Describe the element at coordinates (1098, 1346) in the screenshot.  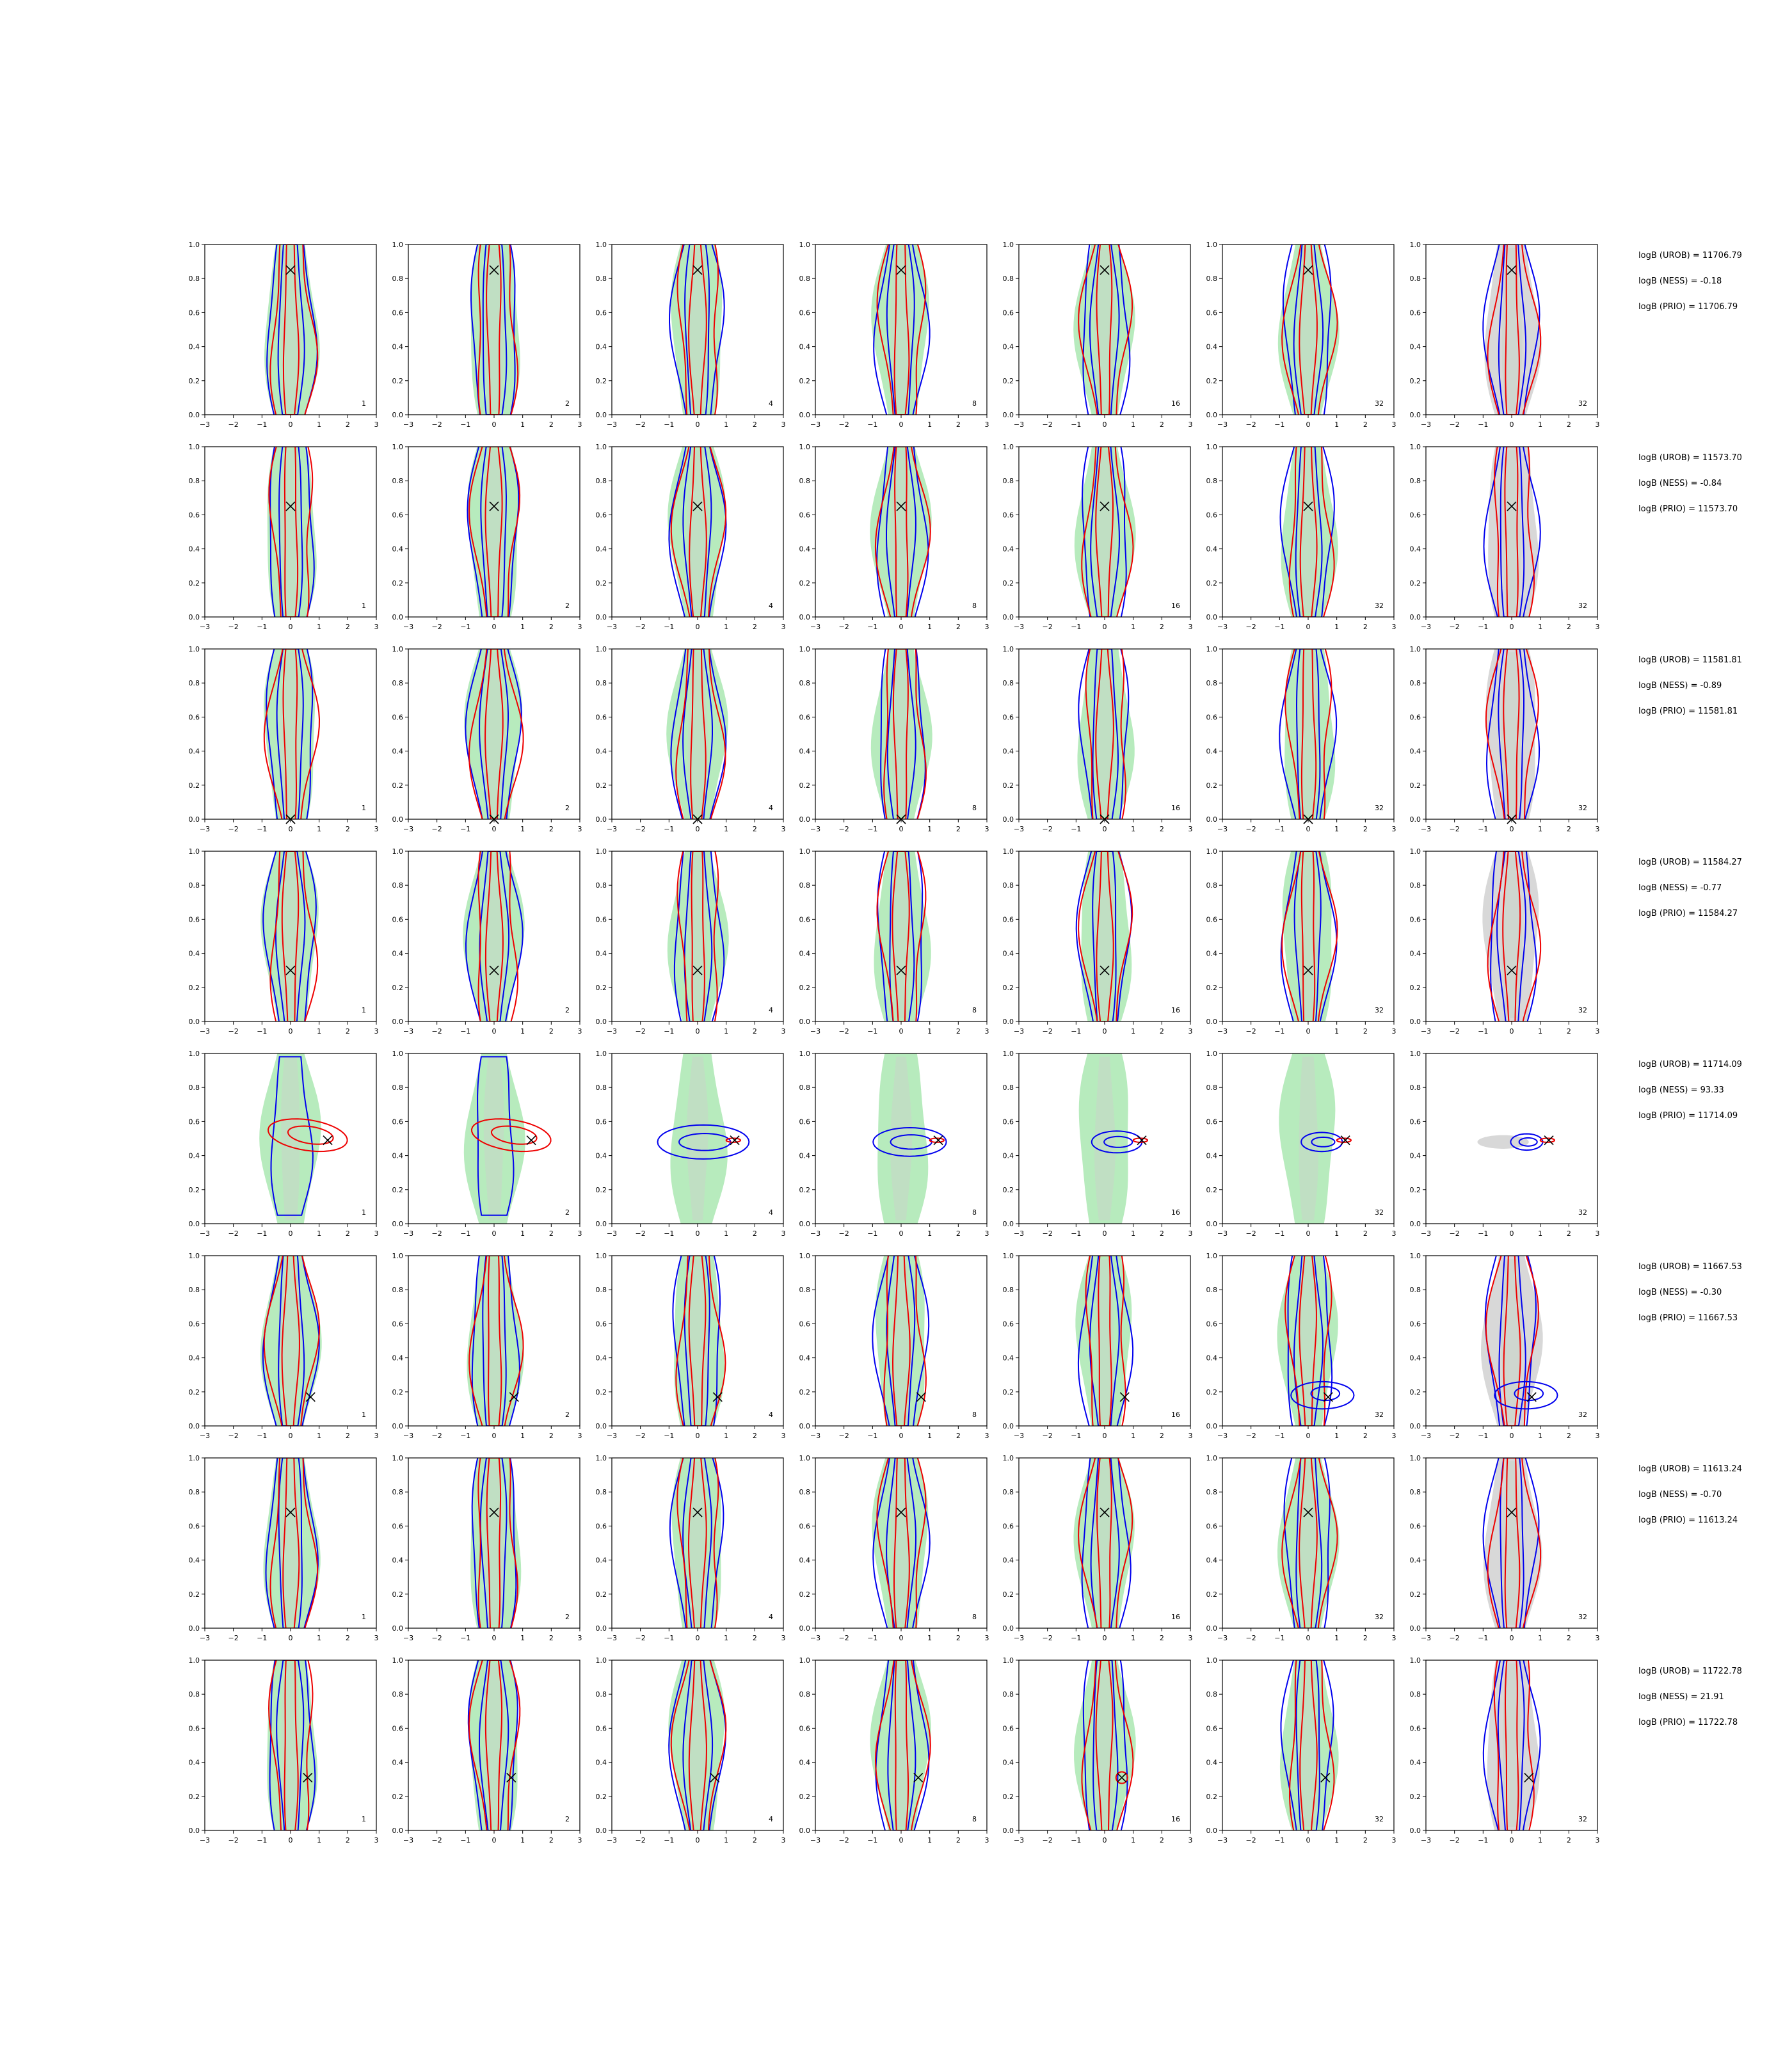
I see `panel-r6-c5: −3 −2 −1 0 1 2 3 0.0 0.2 0.4 0.6 0.8 1.0 16` at that location.